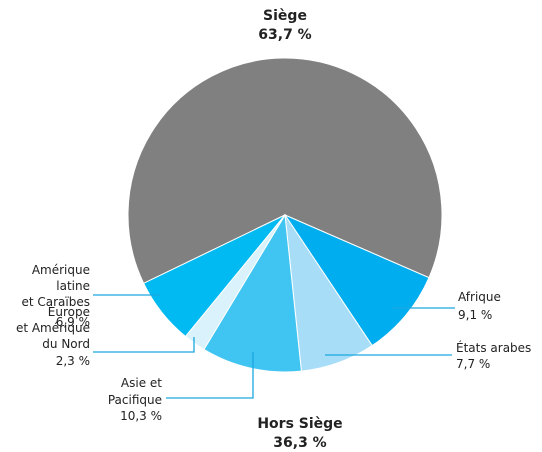  I want to click on slice-label: Siège, so click(285, 16).